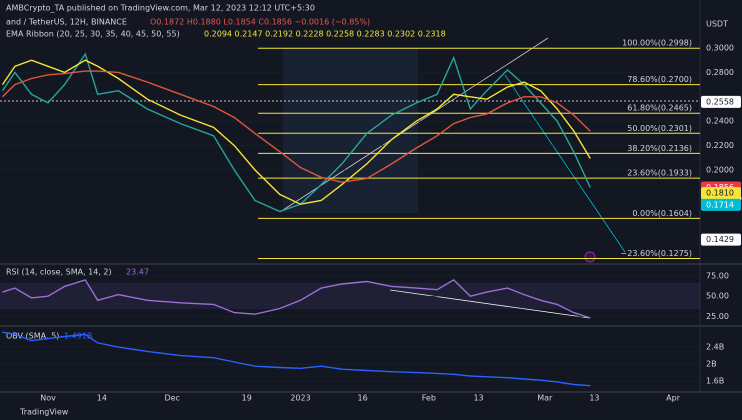  What do you see at coordinates (659, 148) in the screenshot?
I see `fib-label: 38.20%(0.2136)` at bounding box center [659, 148].